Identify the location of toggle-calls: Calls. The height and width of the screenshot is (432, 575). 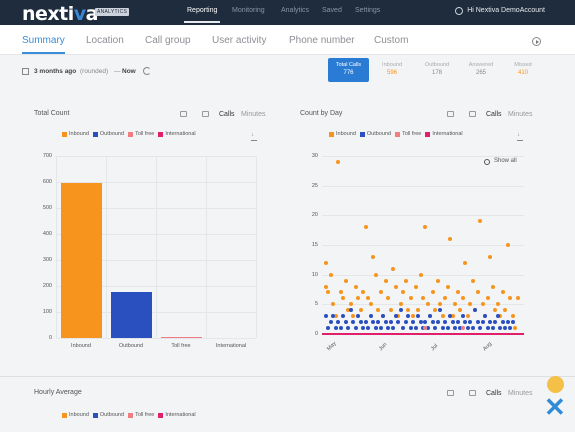
(494, 114).